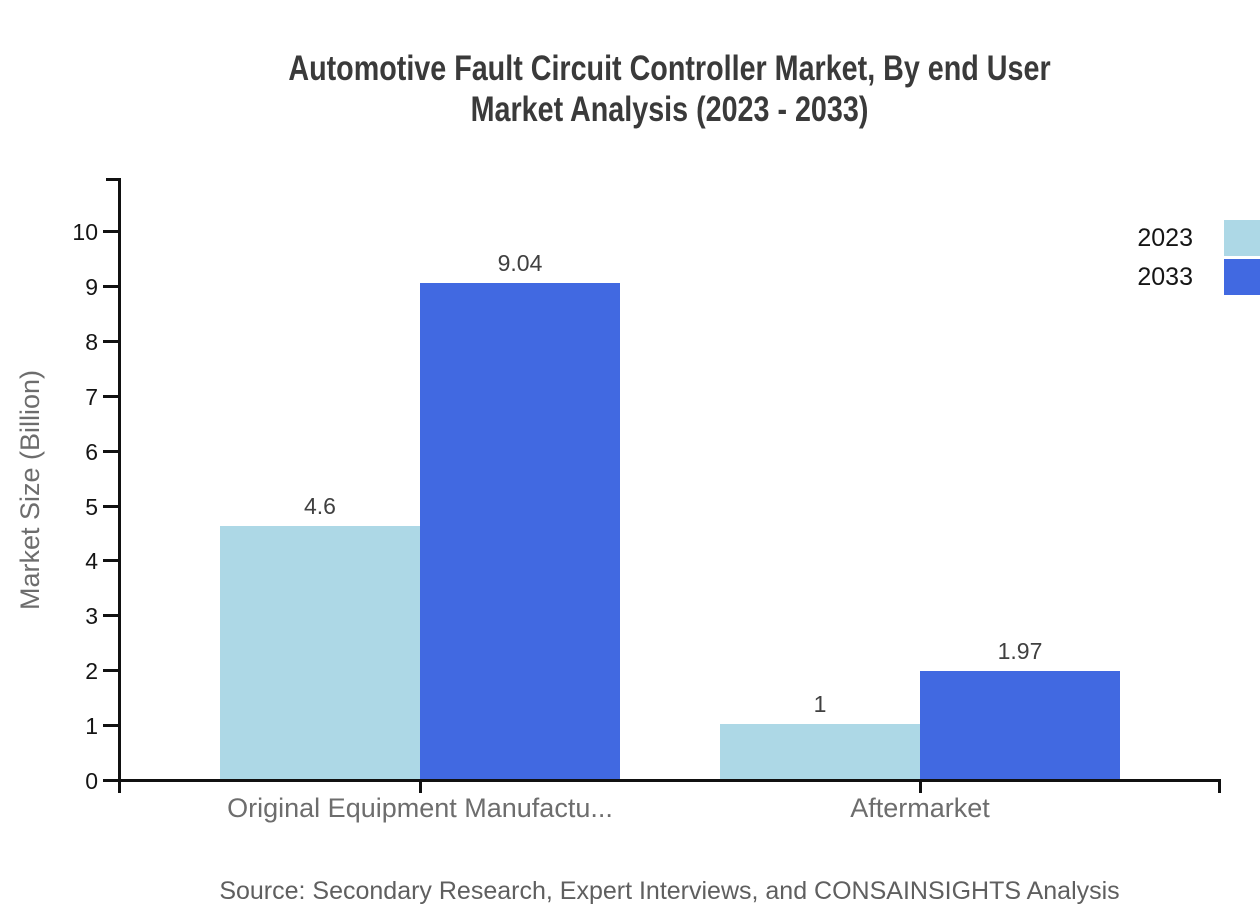 This screenshot has width=1260, height=920. Describe the element at coordinates (112, 179) in the screenshot. I see `y-axis-top-tick` at that location.